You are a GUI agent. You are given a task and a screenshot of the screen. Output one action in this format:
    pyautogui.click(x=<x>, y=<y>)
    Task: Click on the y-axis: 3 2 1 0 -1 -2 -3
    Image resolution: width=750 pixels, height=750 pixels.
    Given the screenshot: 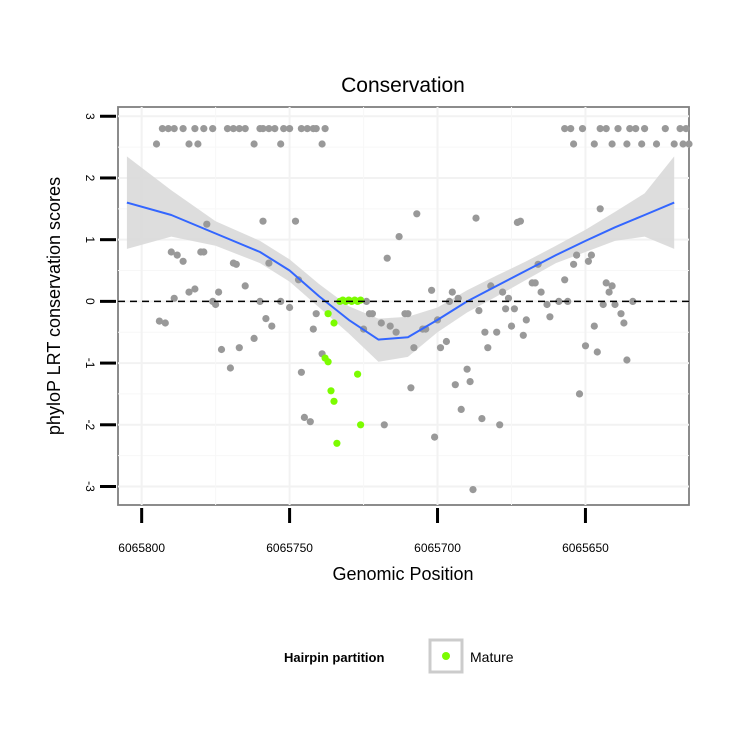 What is the action you would take?
    pyautogui.click(x=99, y=302)
    